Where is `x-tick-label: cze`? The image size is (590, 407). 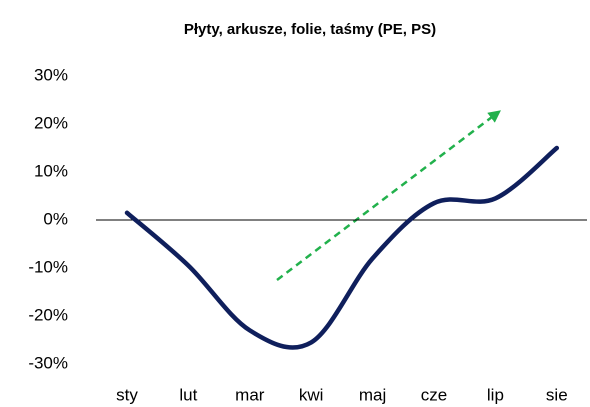 x-tick-label: cze is located at coordinates (434, 394).